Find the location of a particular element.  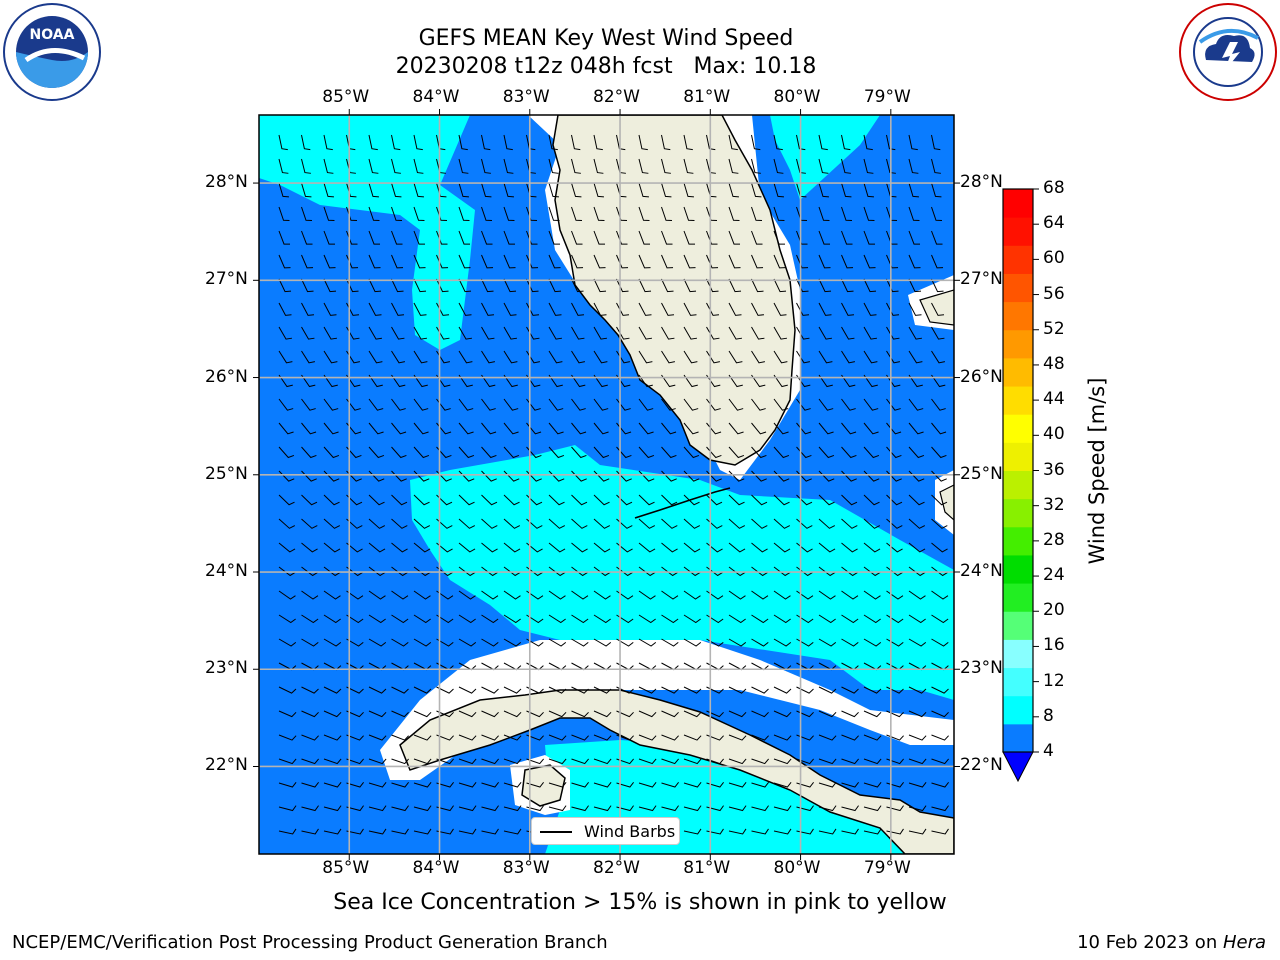

colorbar-tick-label: 16 is located at coordinates (1054, 645).